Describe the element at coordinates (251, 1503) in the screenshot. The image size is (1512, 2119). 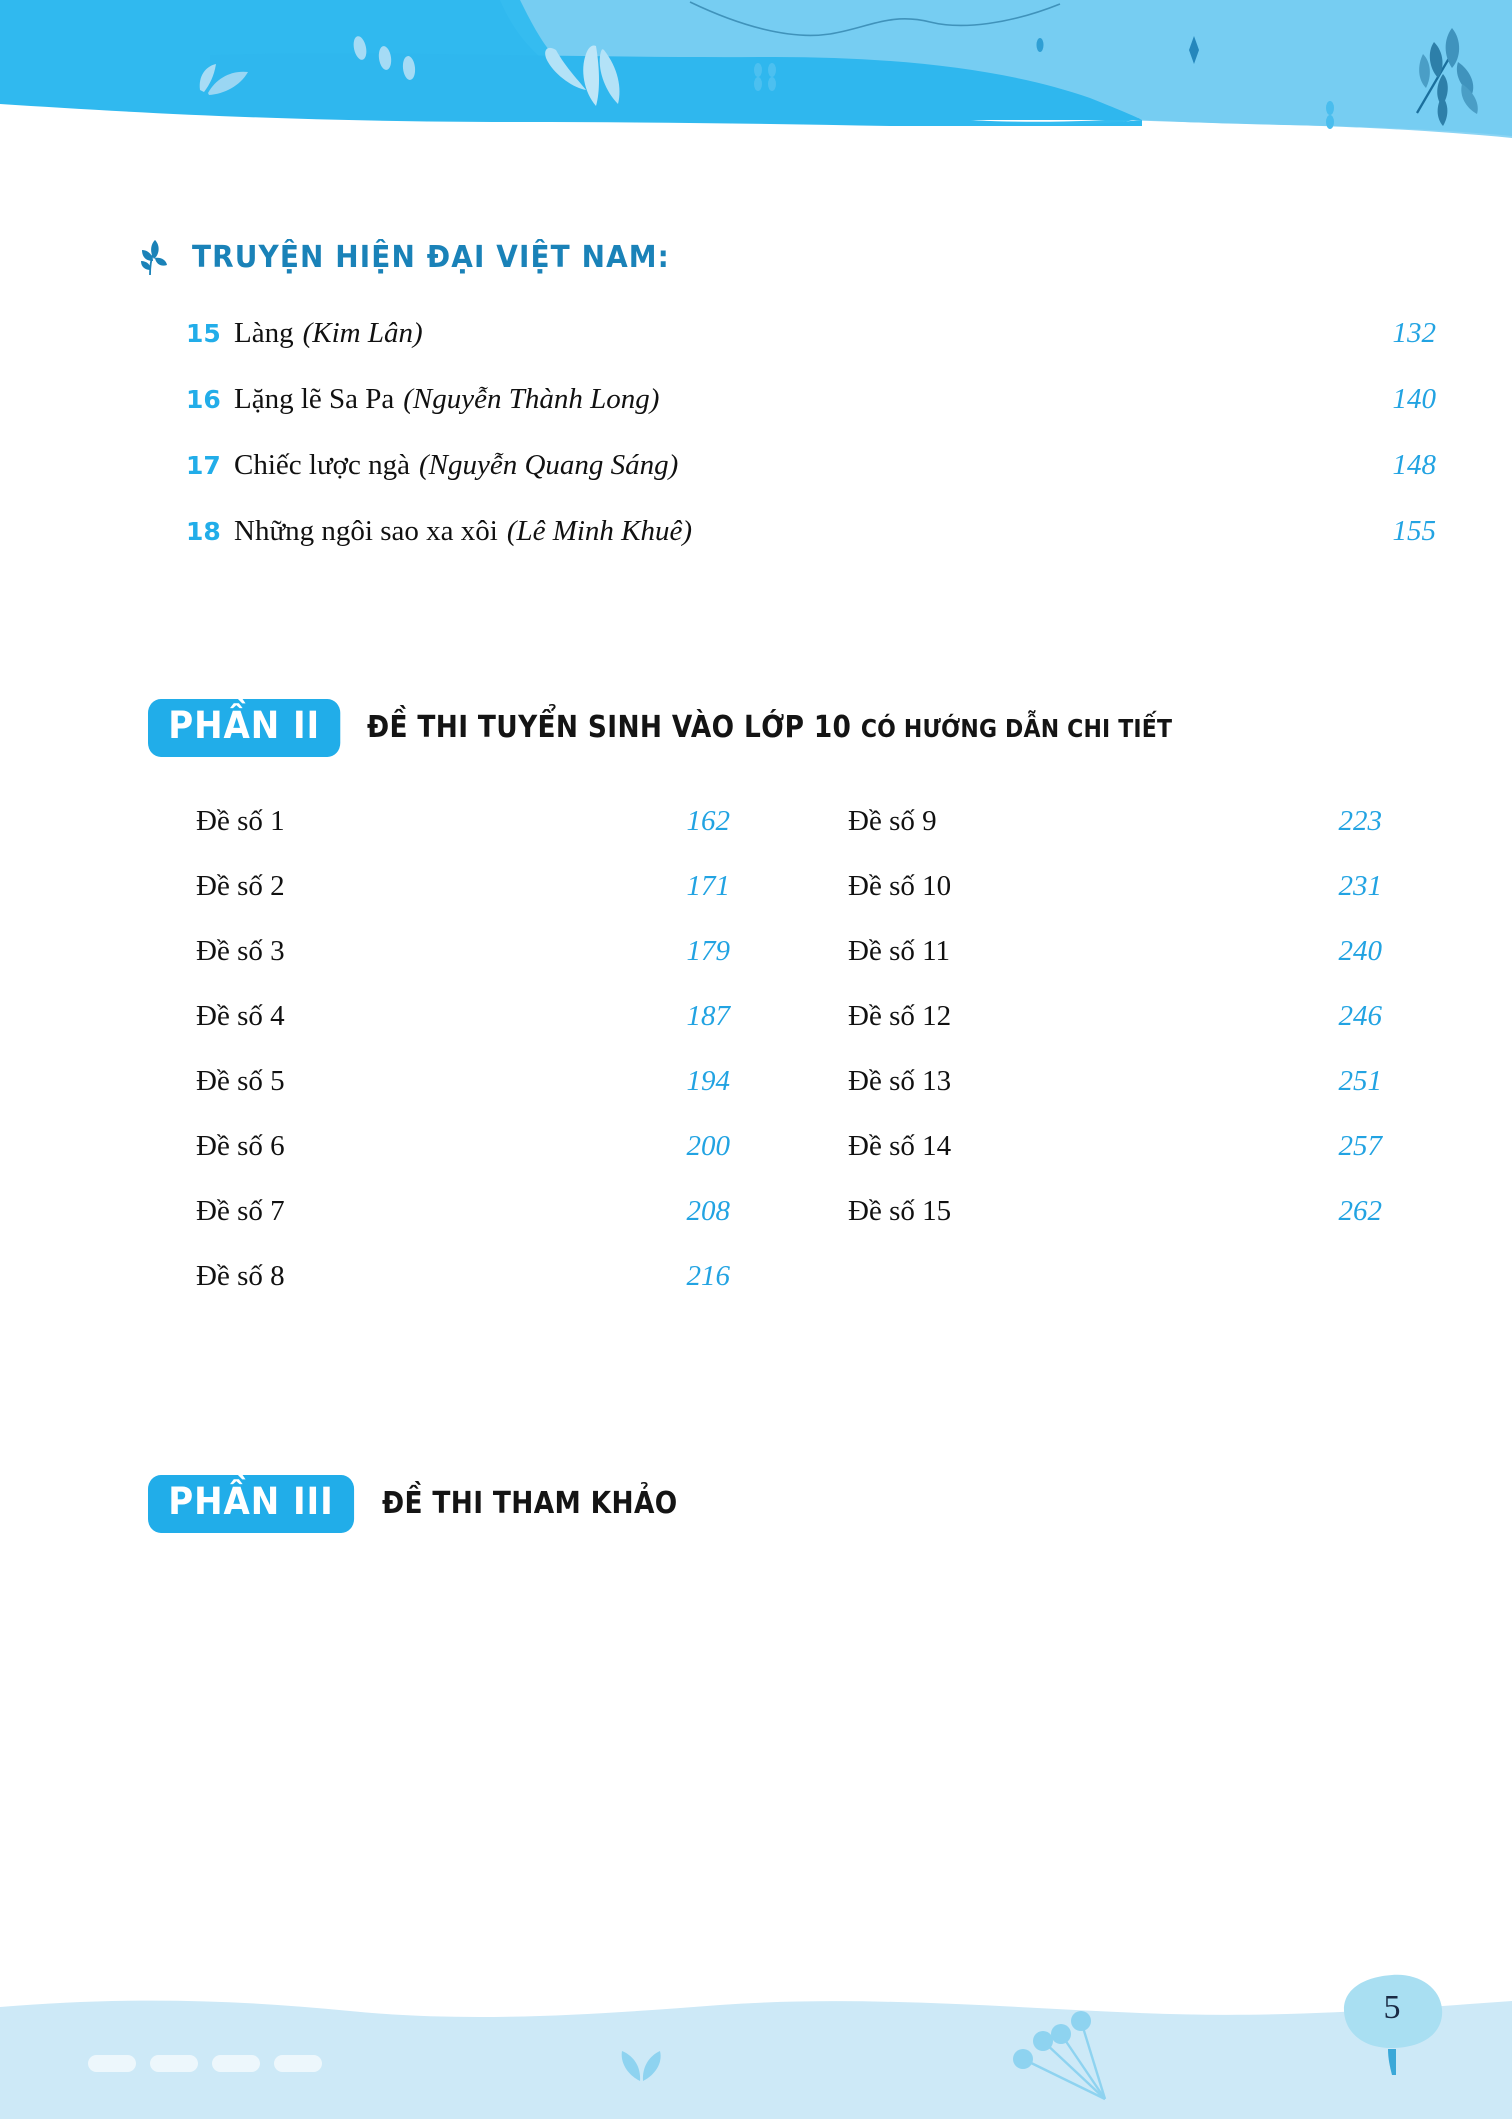
I see `part-three-badge: PHẦN III` at that location.